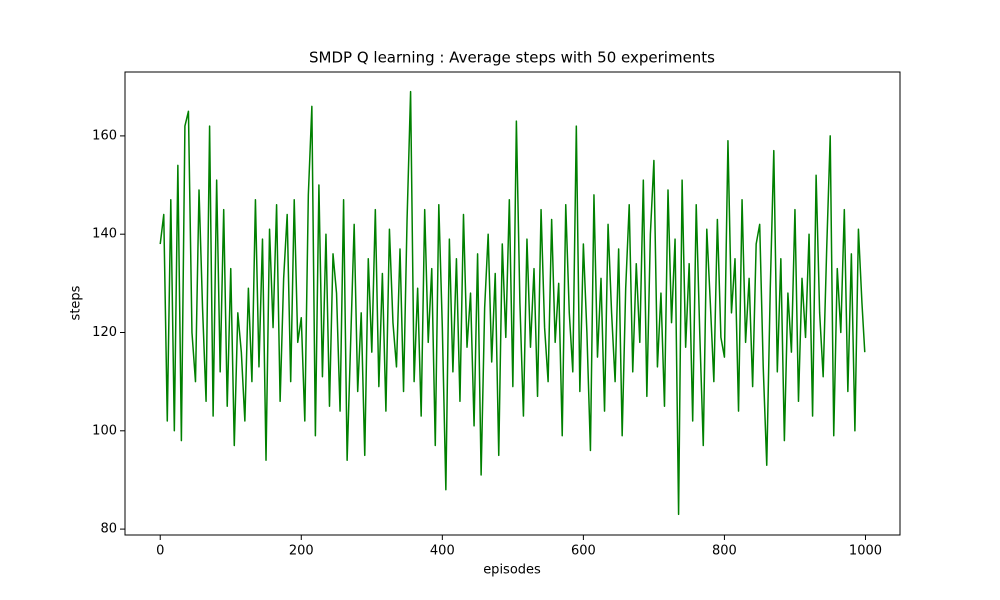 The height and width of the screenshot is (600, 1000). Describe the element at coordinates (865, 551) in the screenshot. I see `x-tick-label: 1000` at that location.